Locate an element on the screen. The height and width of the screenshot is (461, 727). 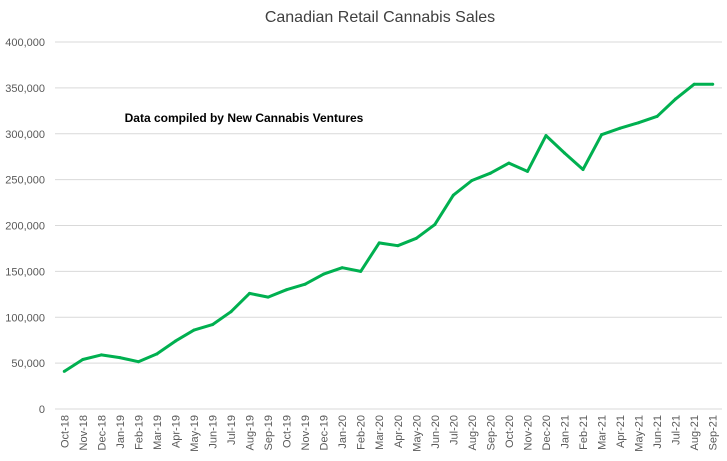
x-tick-label: Oct-20 is located at coordinates (510, 431).